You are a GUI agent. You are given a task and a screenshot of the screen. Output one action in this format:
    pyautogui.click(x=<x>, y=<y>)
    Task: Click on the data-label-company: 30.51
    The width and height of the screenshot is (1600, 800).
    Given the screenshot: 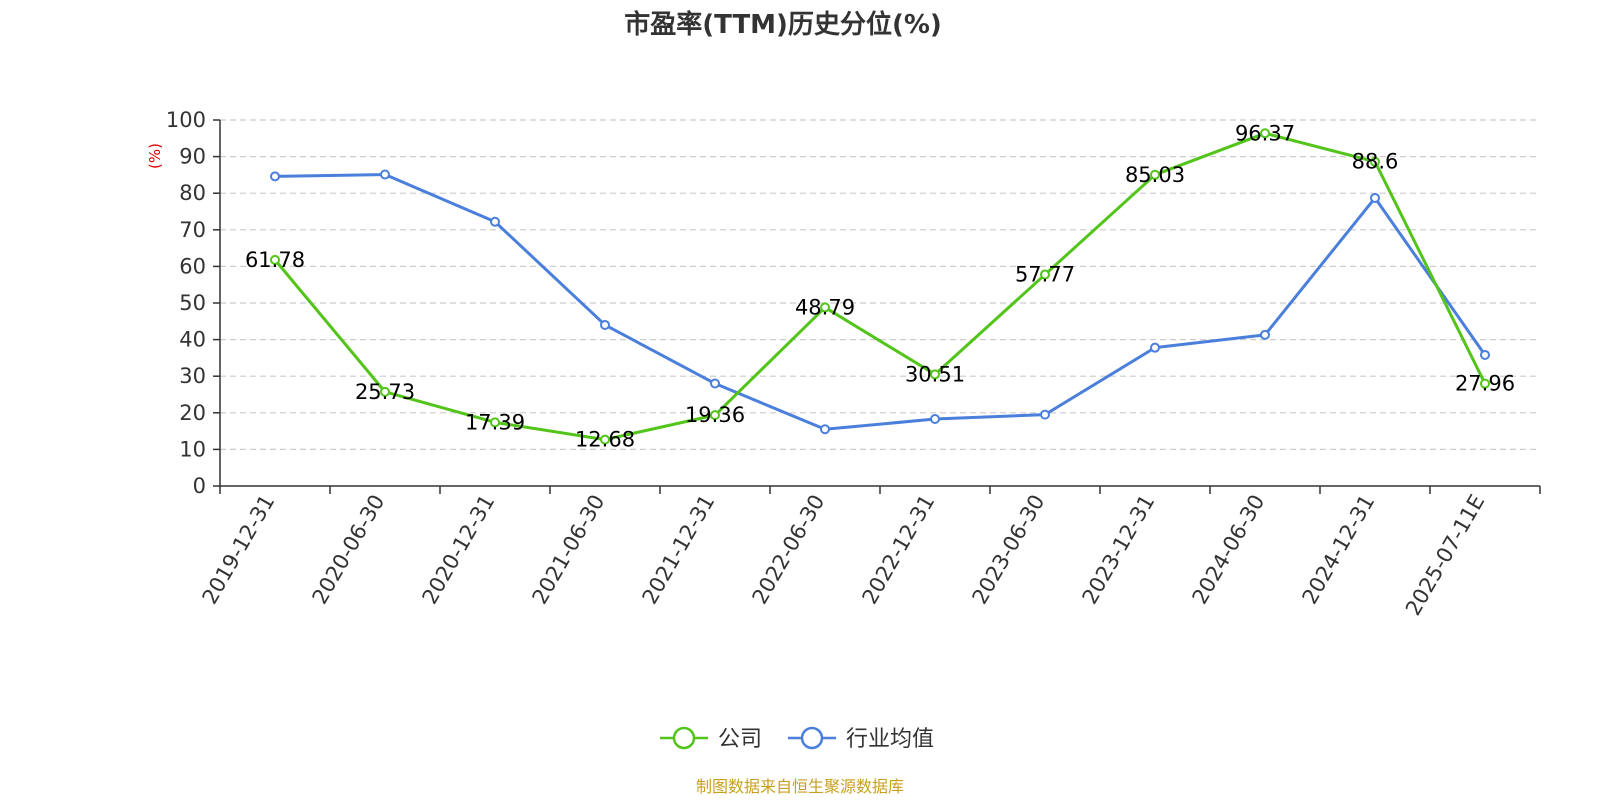 What is the action you would take?
    pyautogui.click(x=935, y=374)
    